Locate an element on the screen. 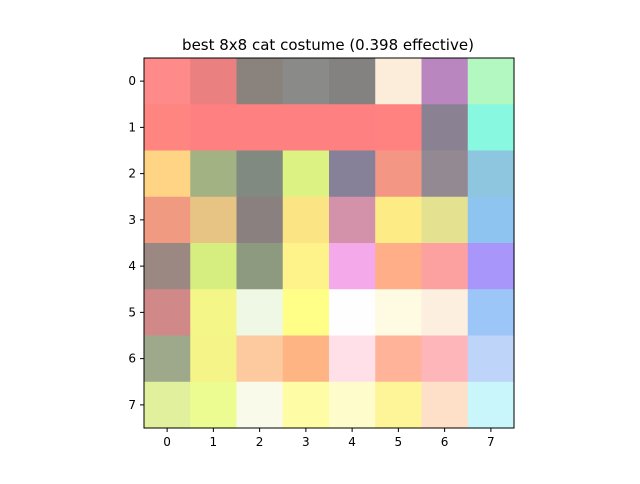 This screenshot has height=484, width=640. heatmap-cell-r6-c4 is located at coordinates (352, 359).